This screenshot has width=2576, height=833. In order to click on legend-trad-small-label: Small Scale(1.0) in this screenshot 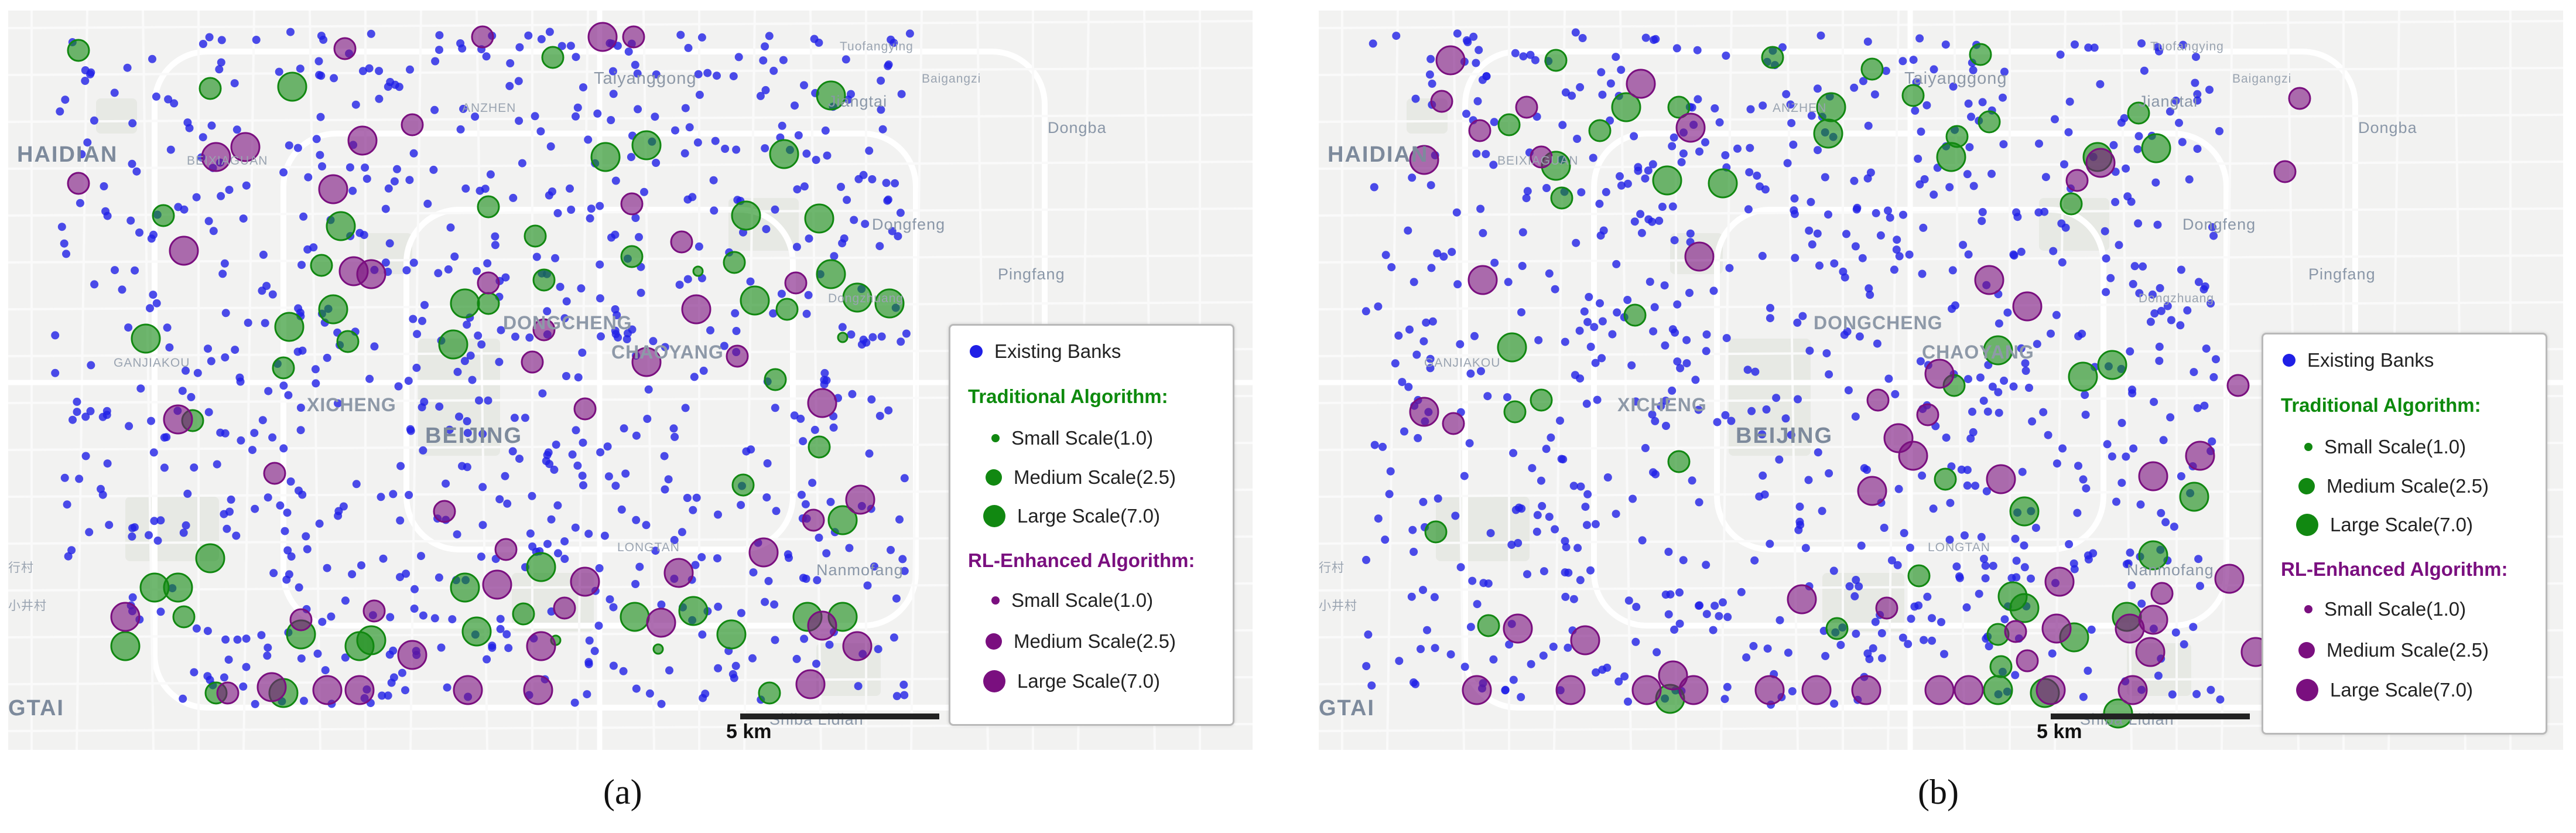, I will do `click(2395, 447)`.